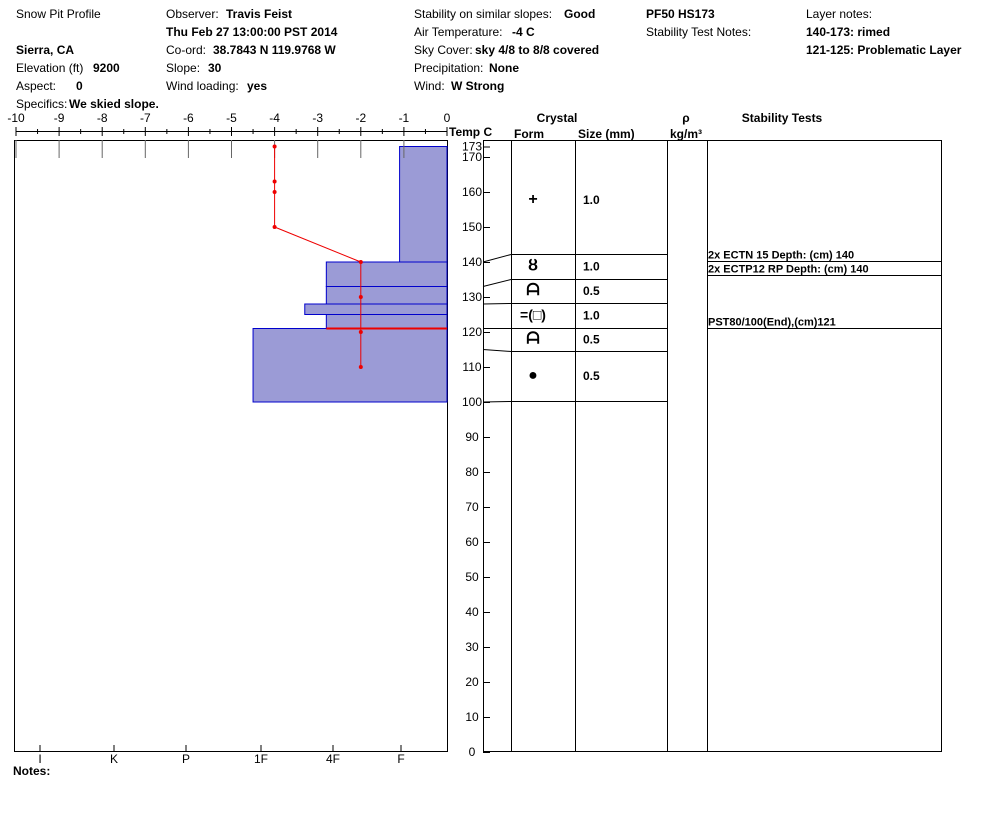  What do you see at coordinates (59, 118) in the screenshot?
I see `temp-tick-label: -9` at bounding box center [59, 118].